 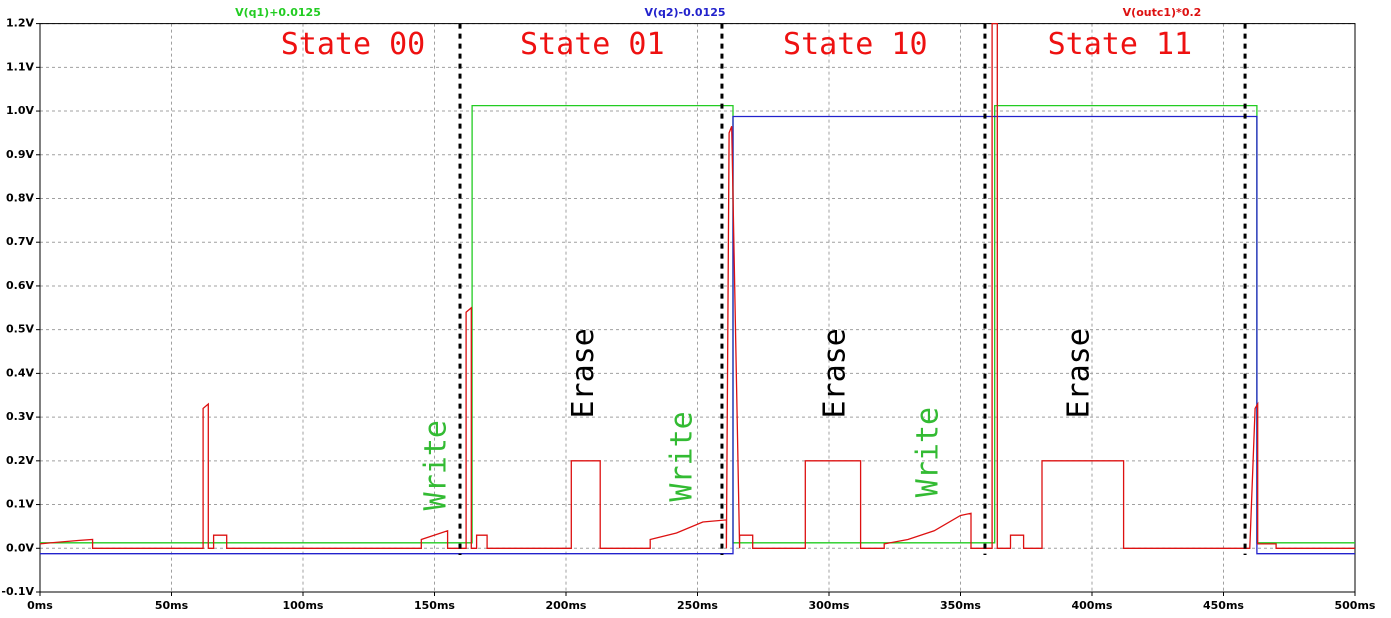 I want to click on y-tick-label: 1.1V, so click(x=20, y=66).